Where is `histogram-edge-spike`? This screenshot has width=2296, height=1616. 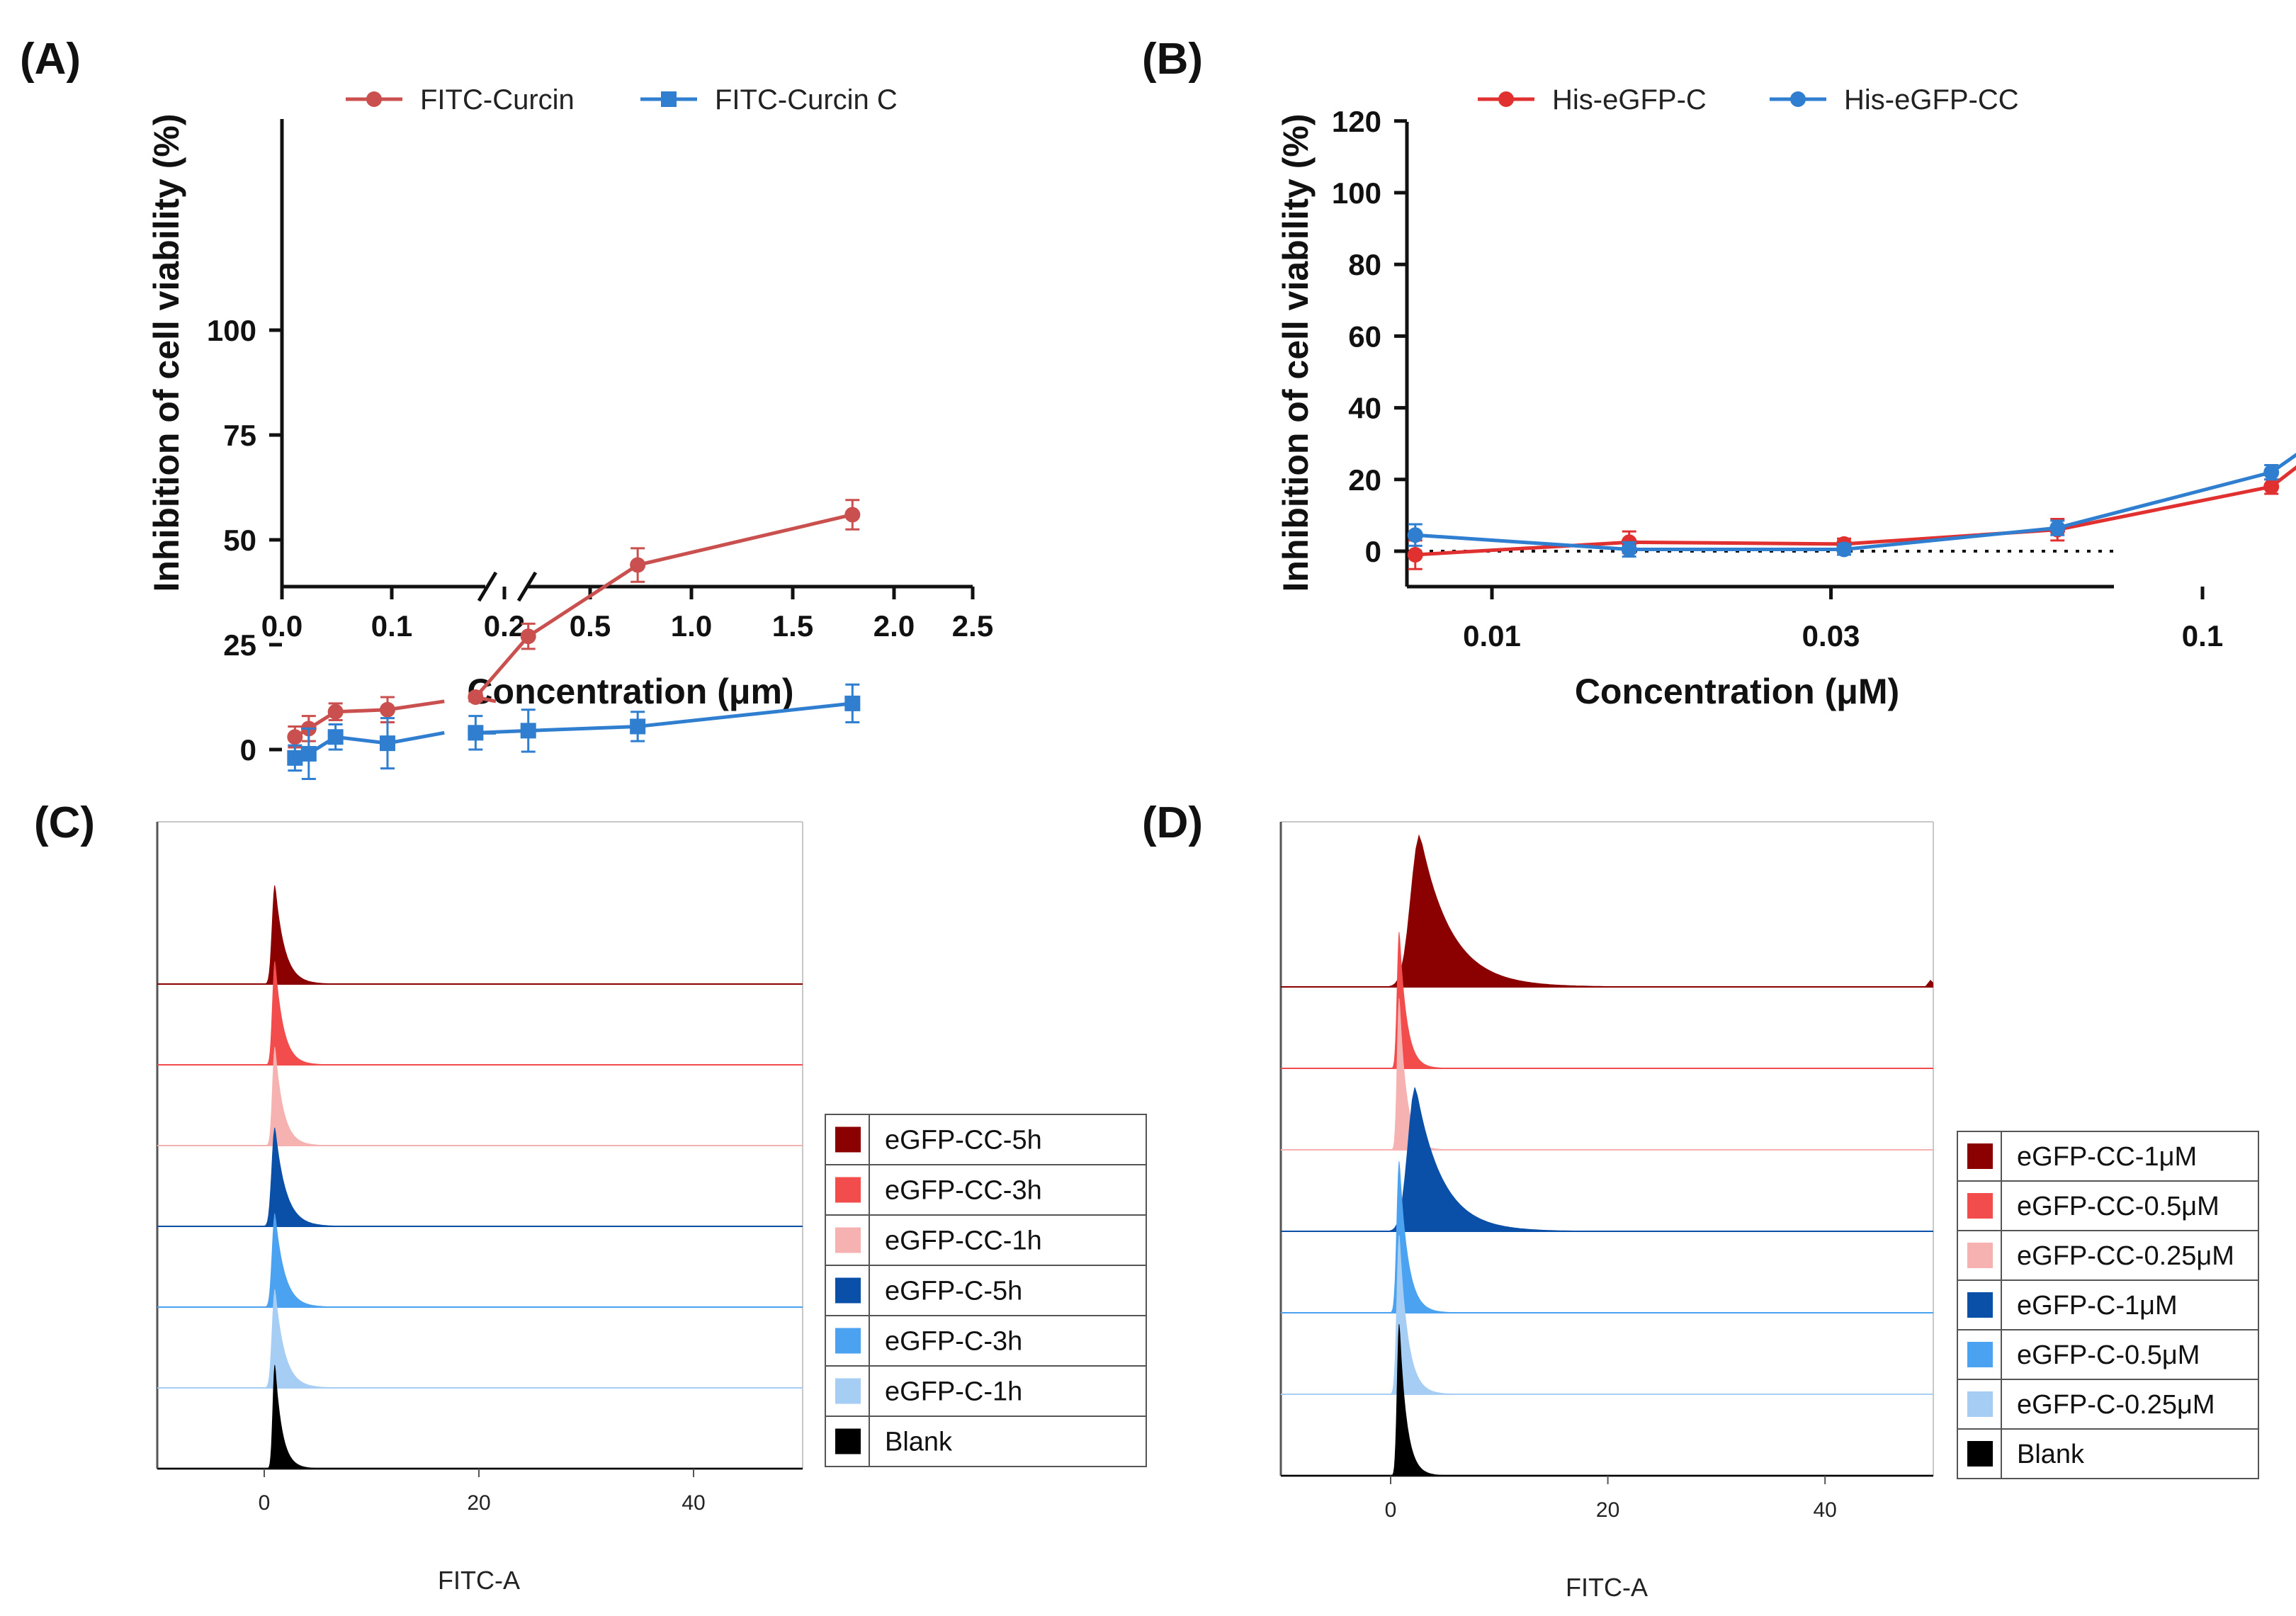 histogram-edge-spike is located at coordinates (1929, 984).